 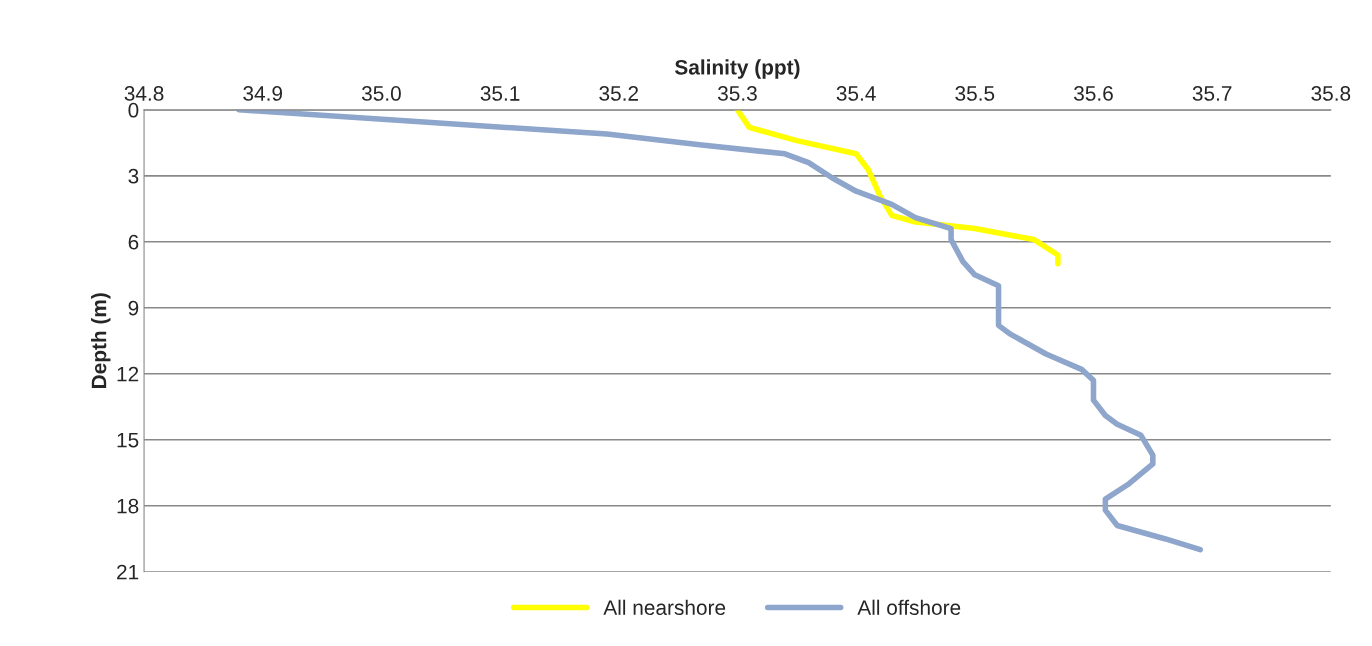 I want to click on y-tick-label: 3, so click(x=133, y=176).